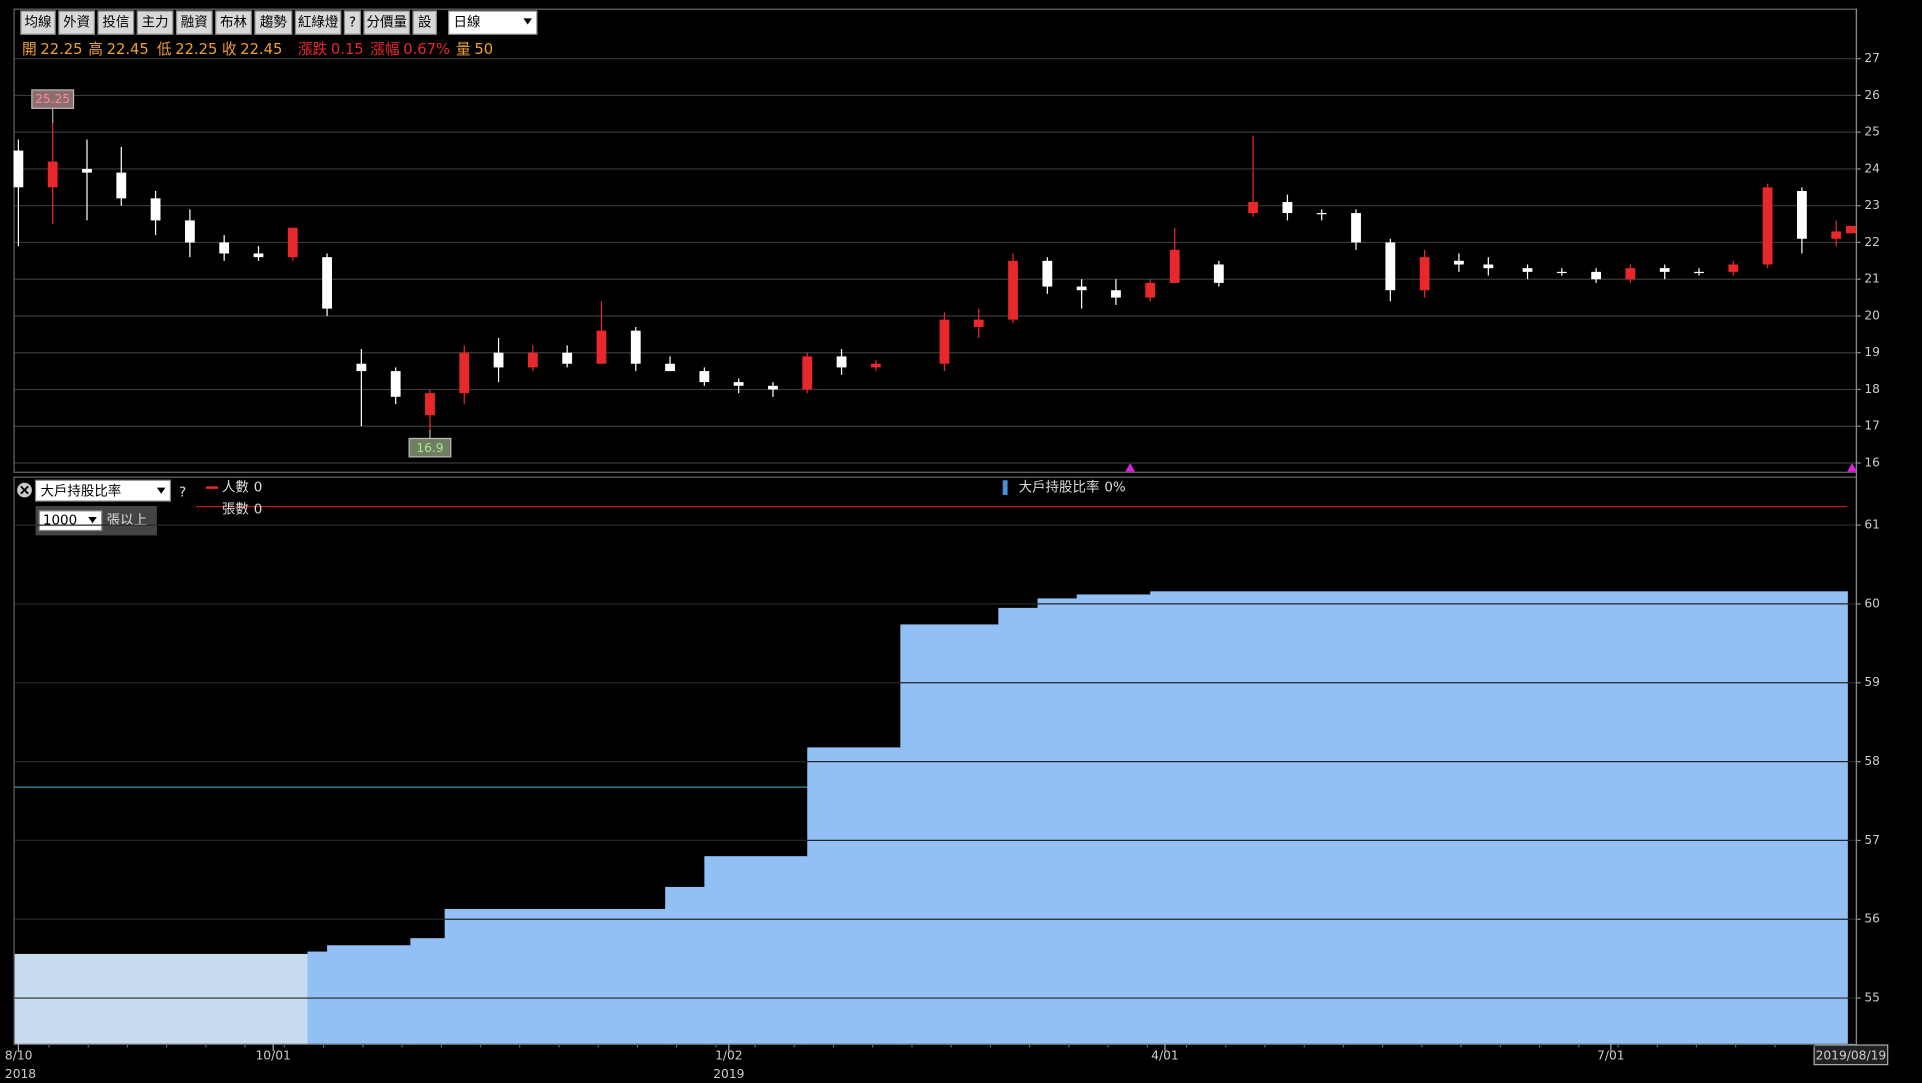 The height and width of the screenshot is (1083, 1922). What do you see at coordinates (1872, 58) in the screenshot?
I see `y-tick-label: 27` at bounding box center [1872, 58].